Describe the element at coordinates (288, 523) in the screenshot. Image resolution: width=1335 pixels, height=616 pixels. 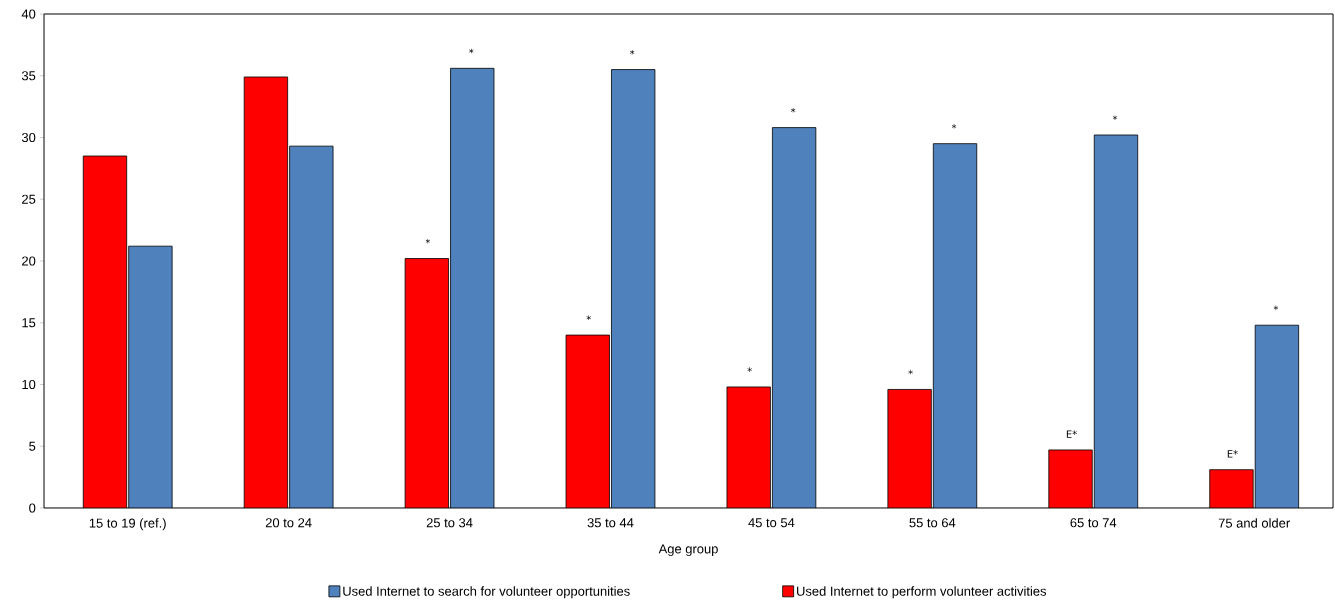
I see `x-tick-label: 20 to 24` at that location.